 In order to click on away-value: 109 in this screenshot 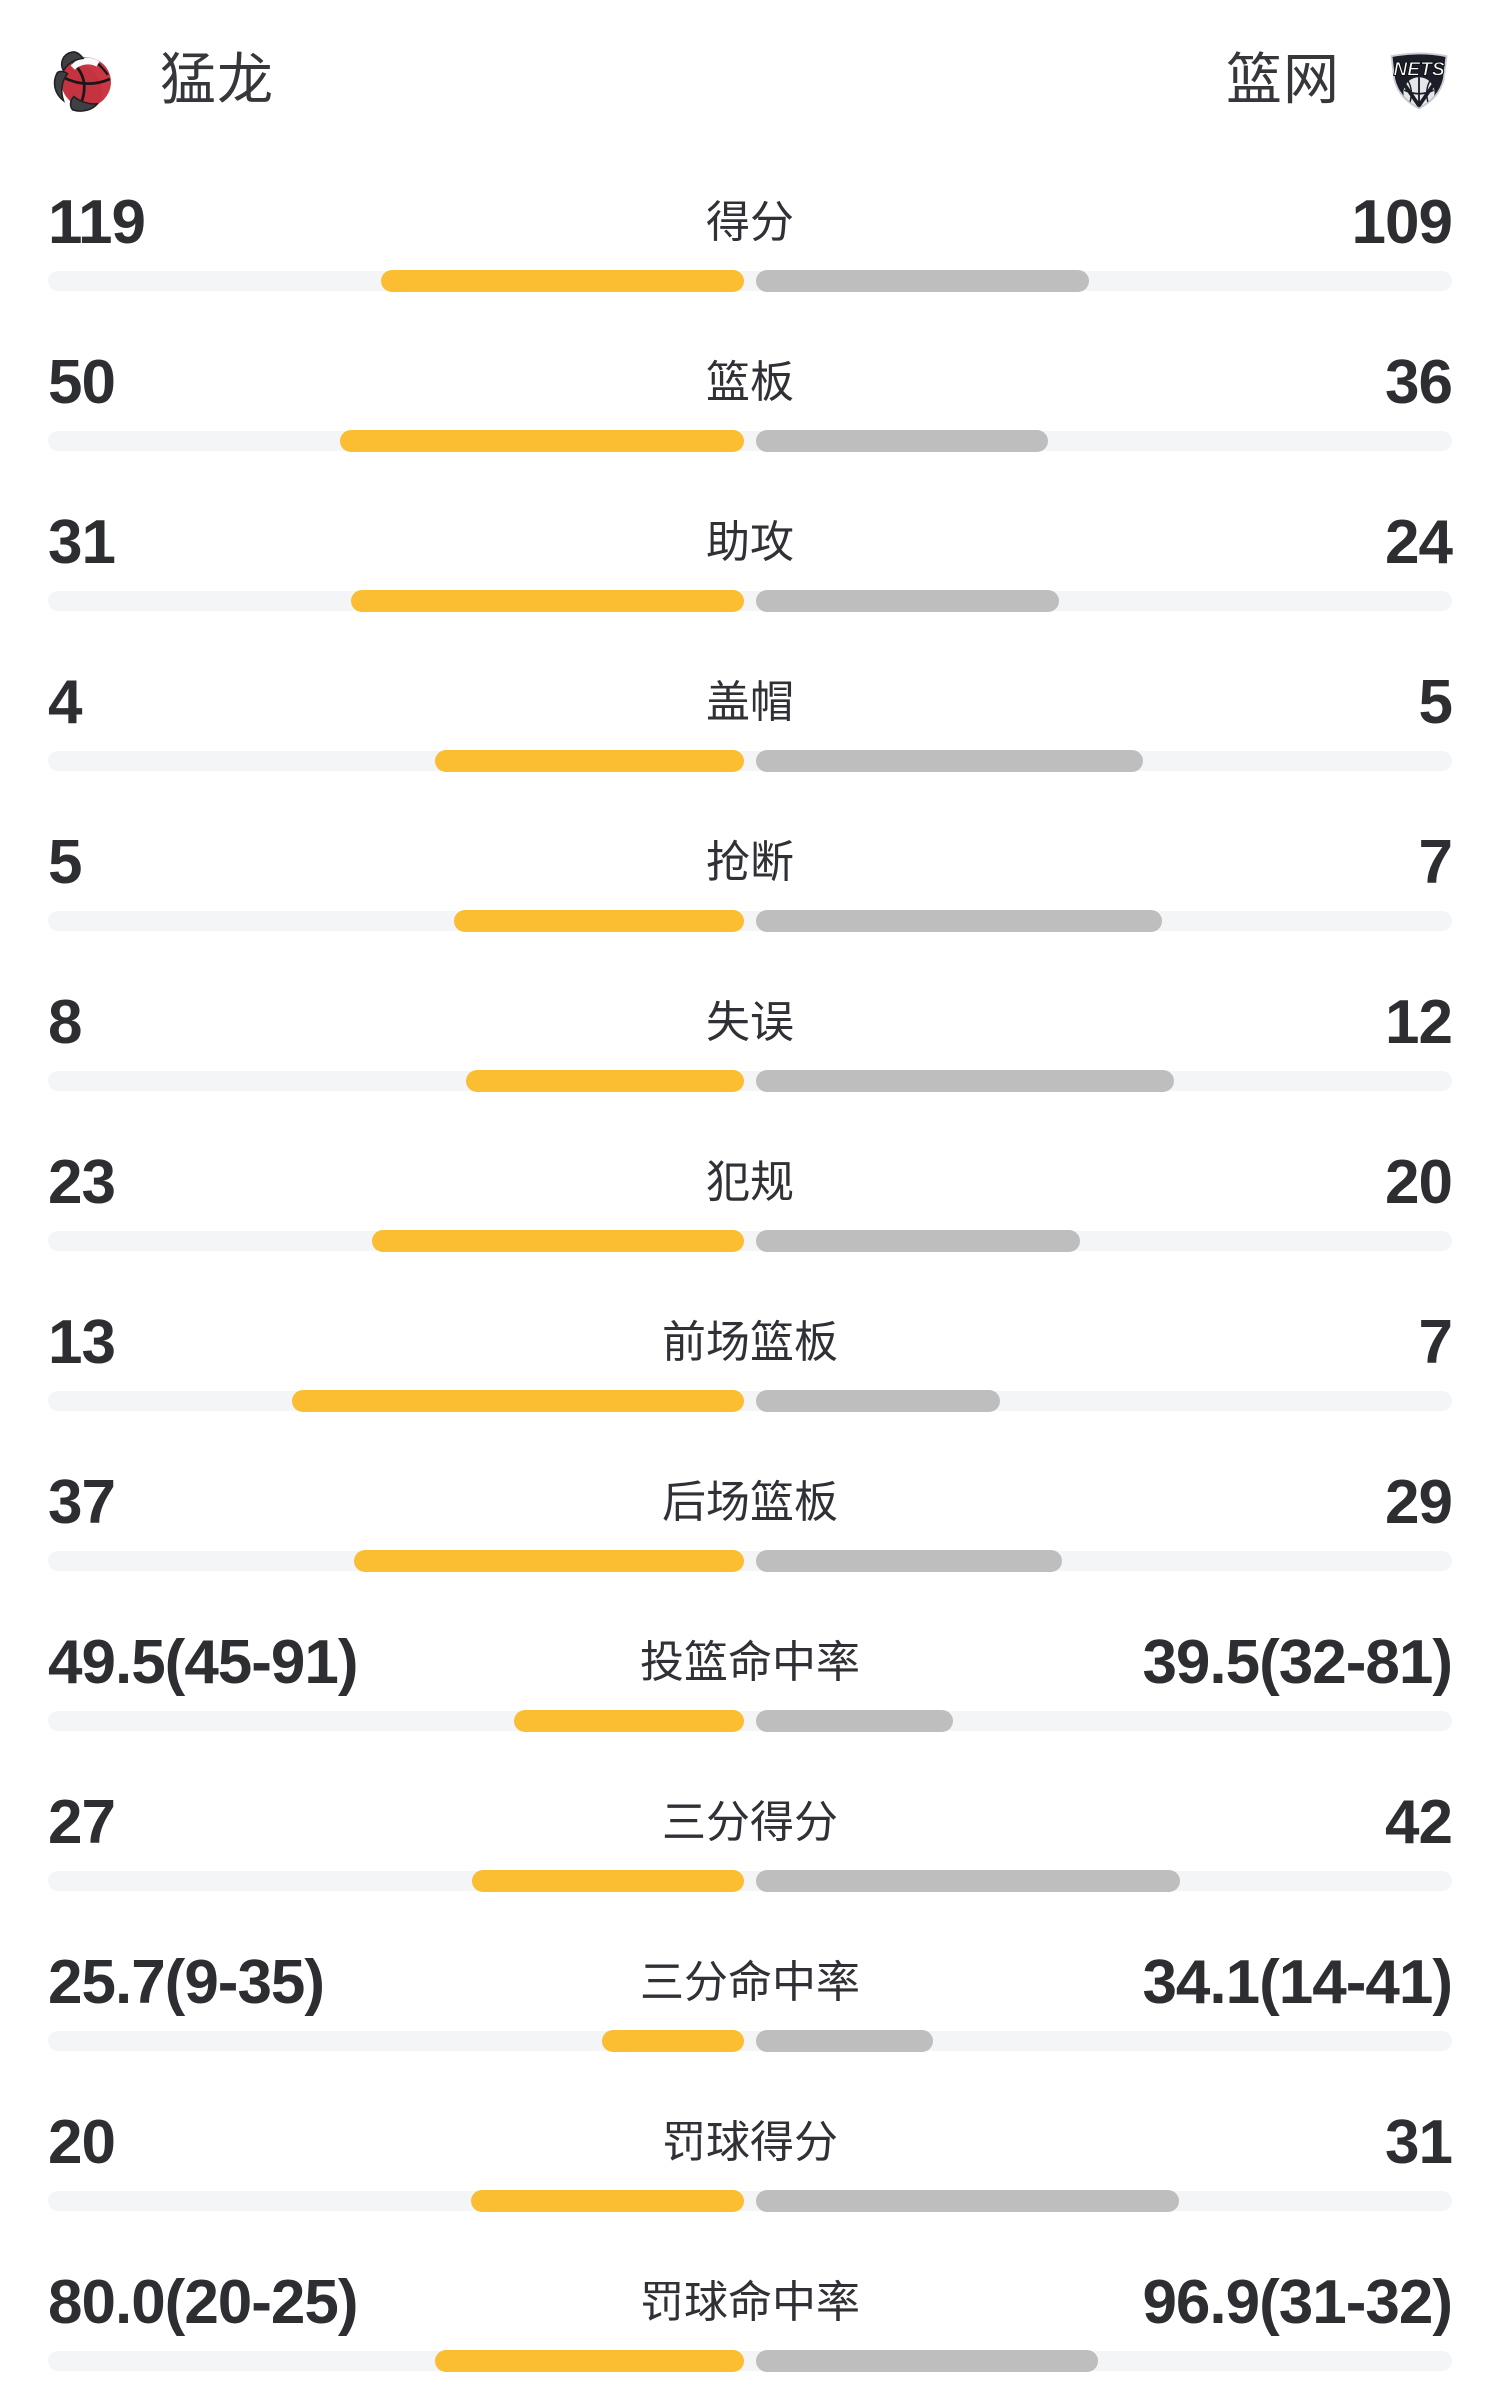, I will do `click(1402, 222)`.